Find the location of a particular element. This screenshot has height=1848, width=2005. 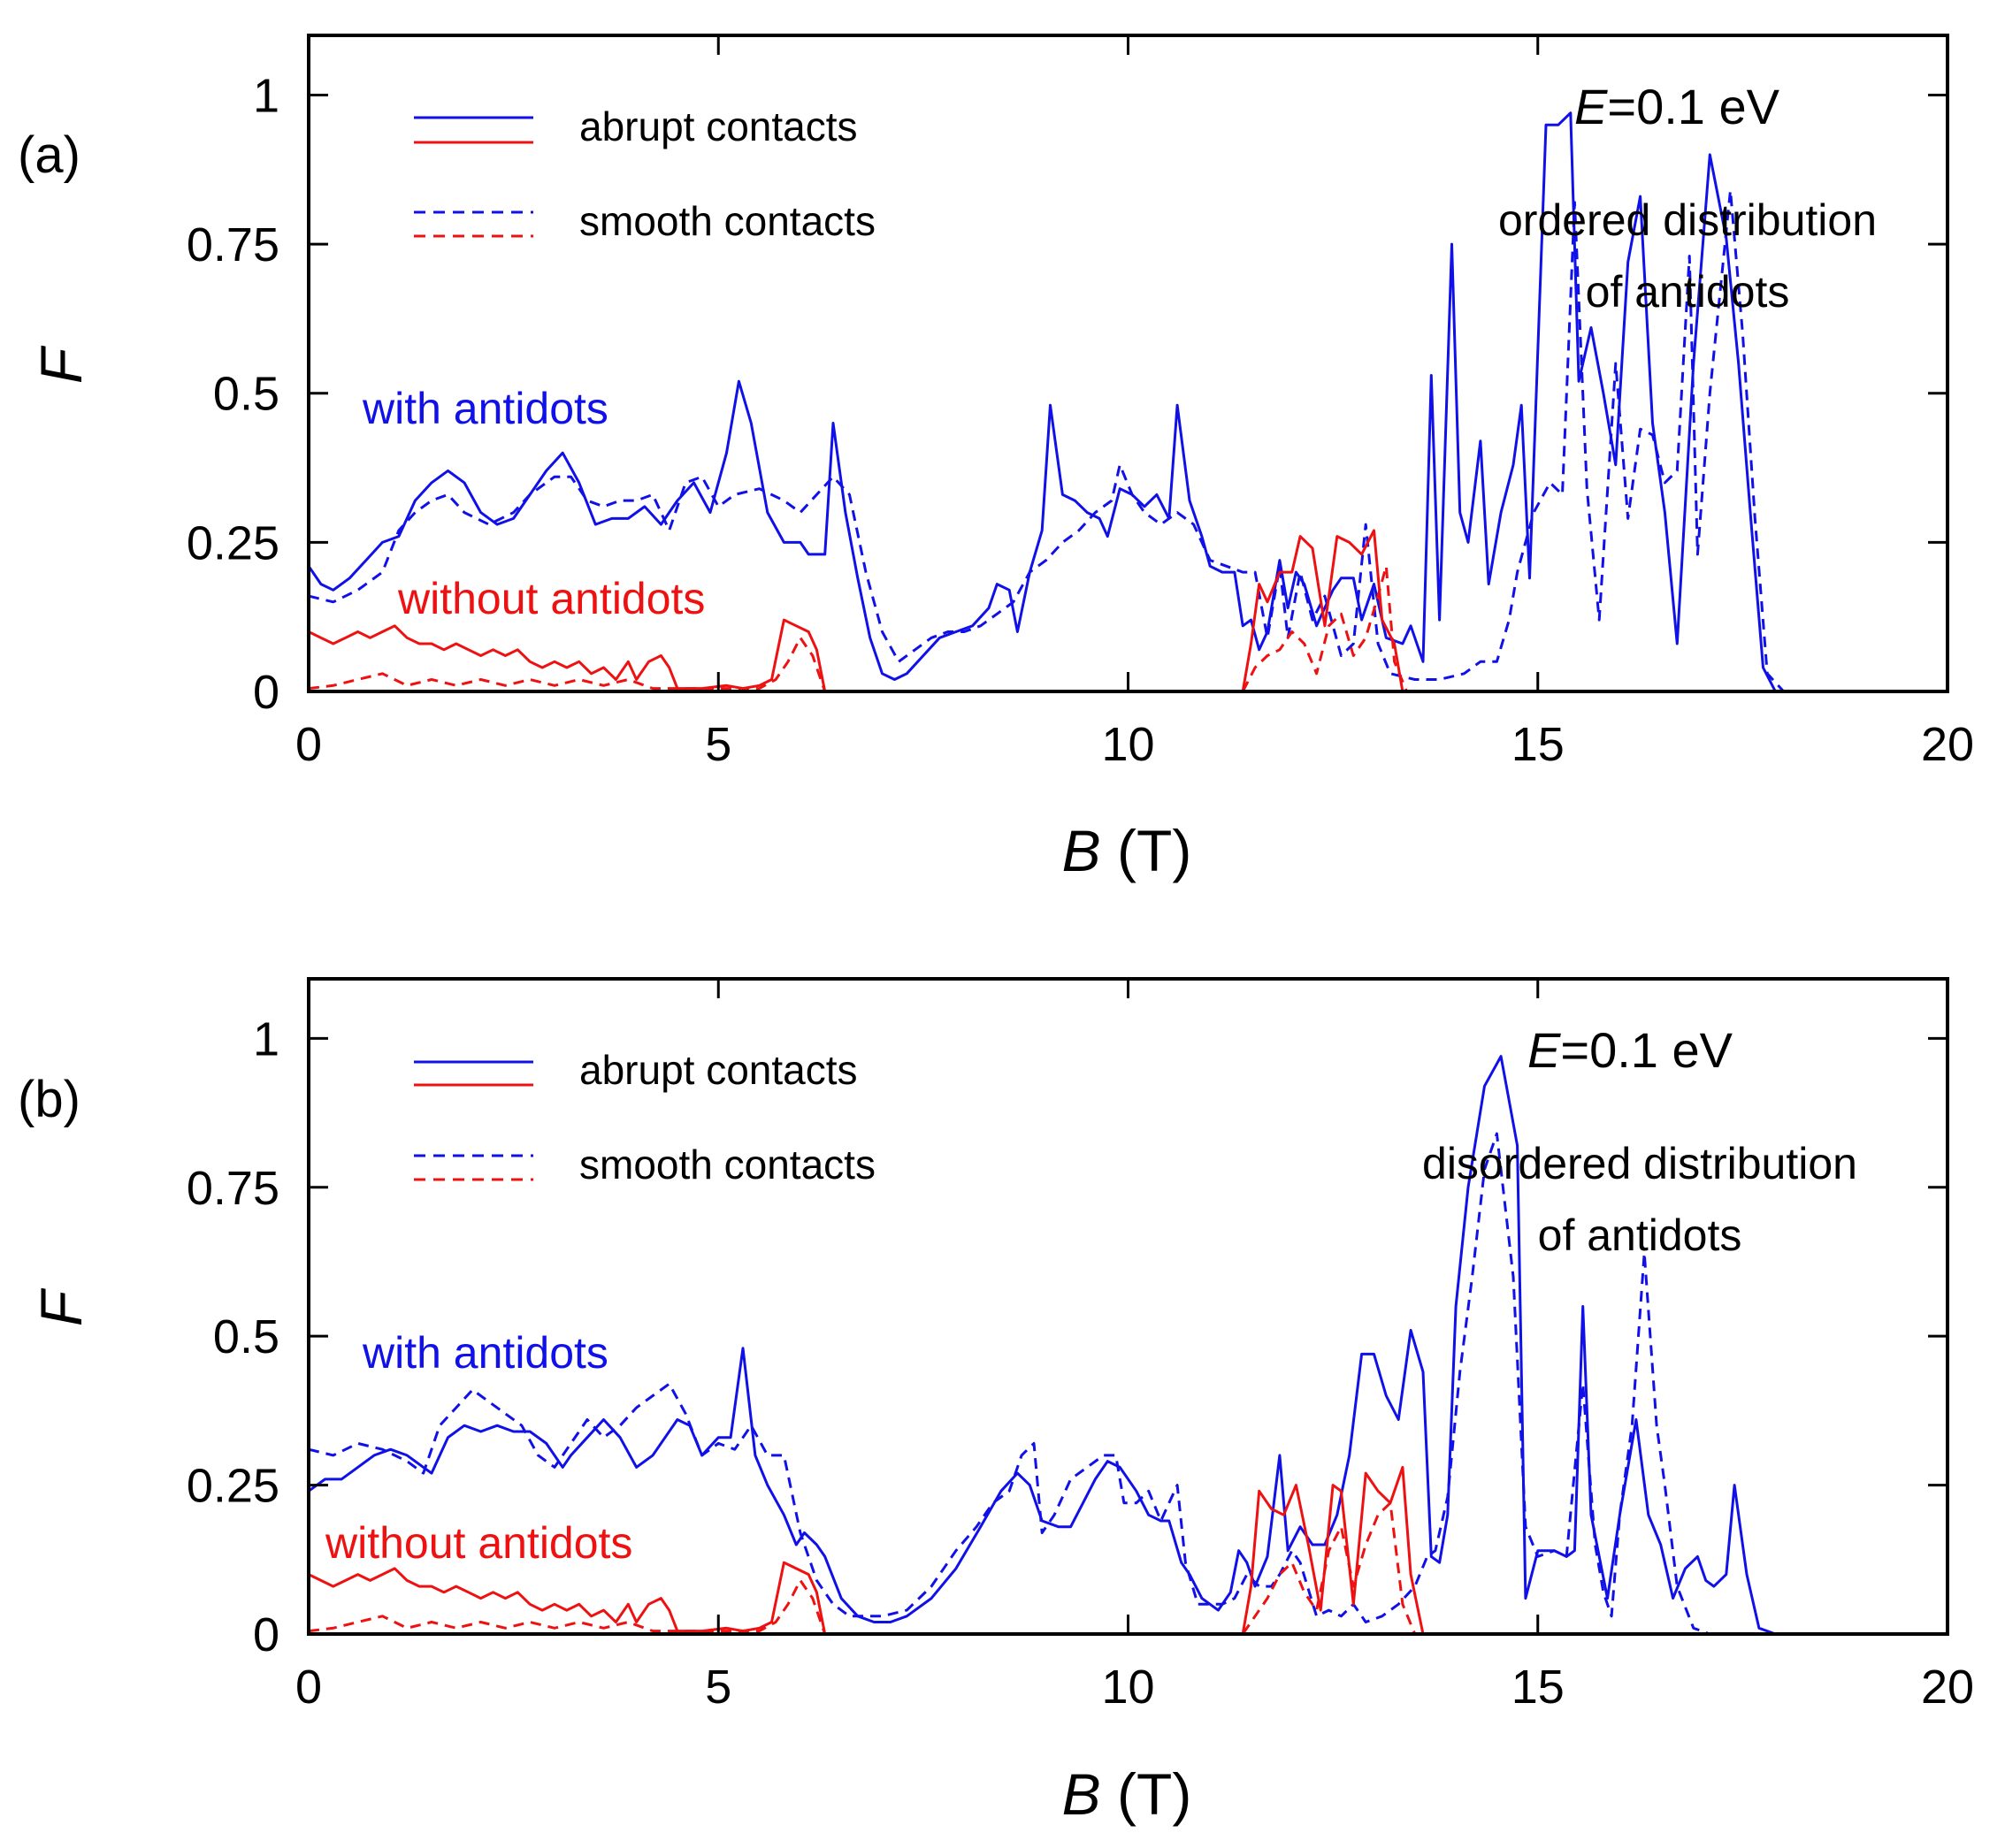

panel-b-energy-variable: E is located at coordinates (1544, 1050).